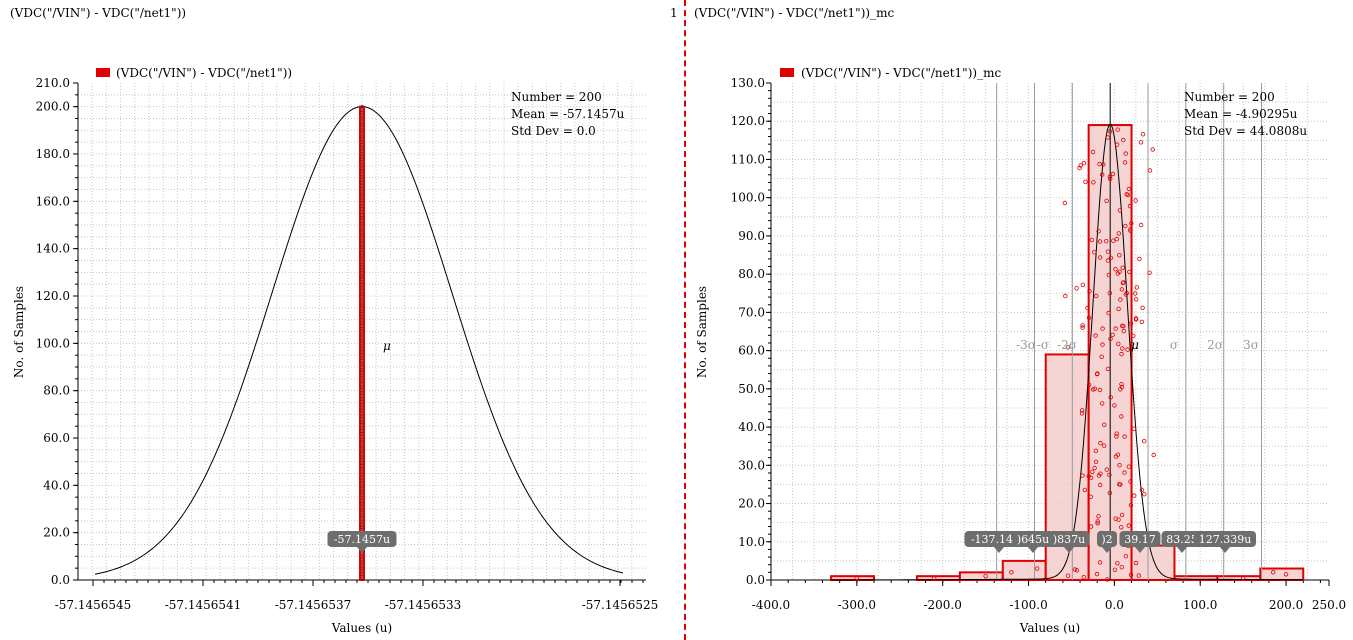  I want to click on right-marker-label-bg, so click(1033, 539).